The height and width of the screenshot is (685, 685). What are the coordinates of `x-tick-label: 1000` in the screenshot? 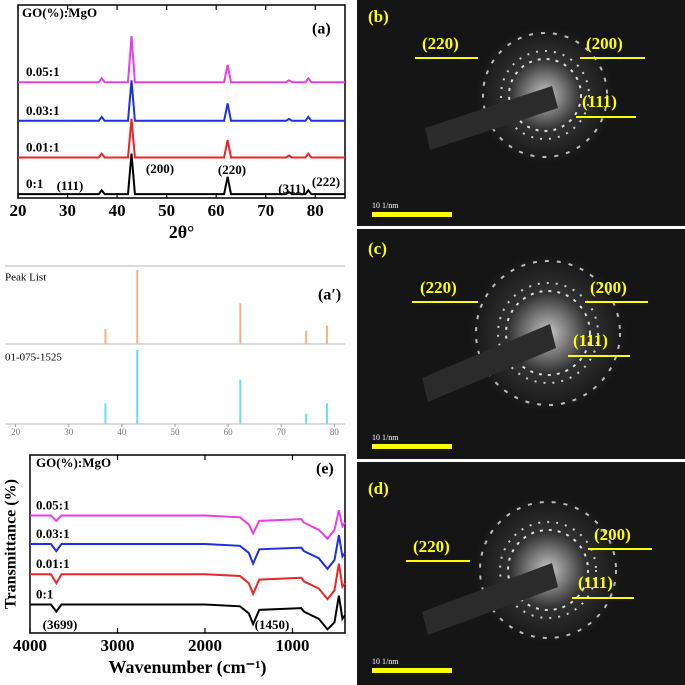 It's located at (293, 645).